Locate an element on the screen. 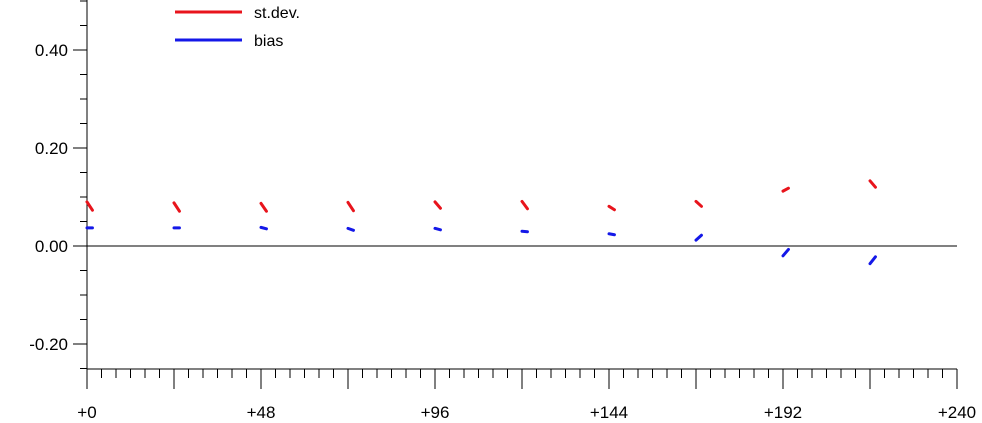 Image resolution: width=982 pixels, height=423 pixels. x-tick-label: +96 is located at coordinates (435, 412).